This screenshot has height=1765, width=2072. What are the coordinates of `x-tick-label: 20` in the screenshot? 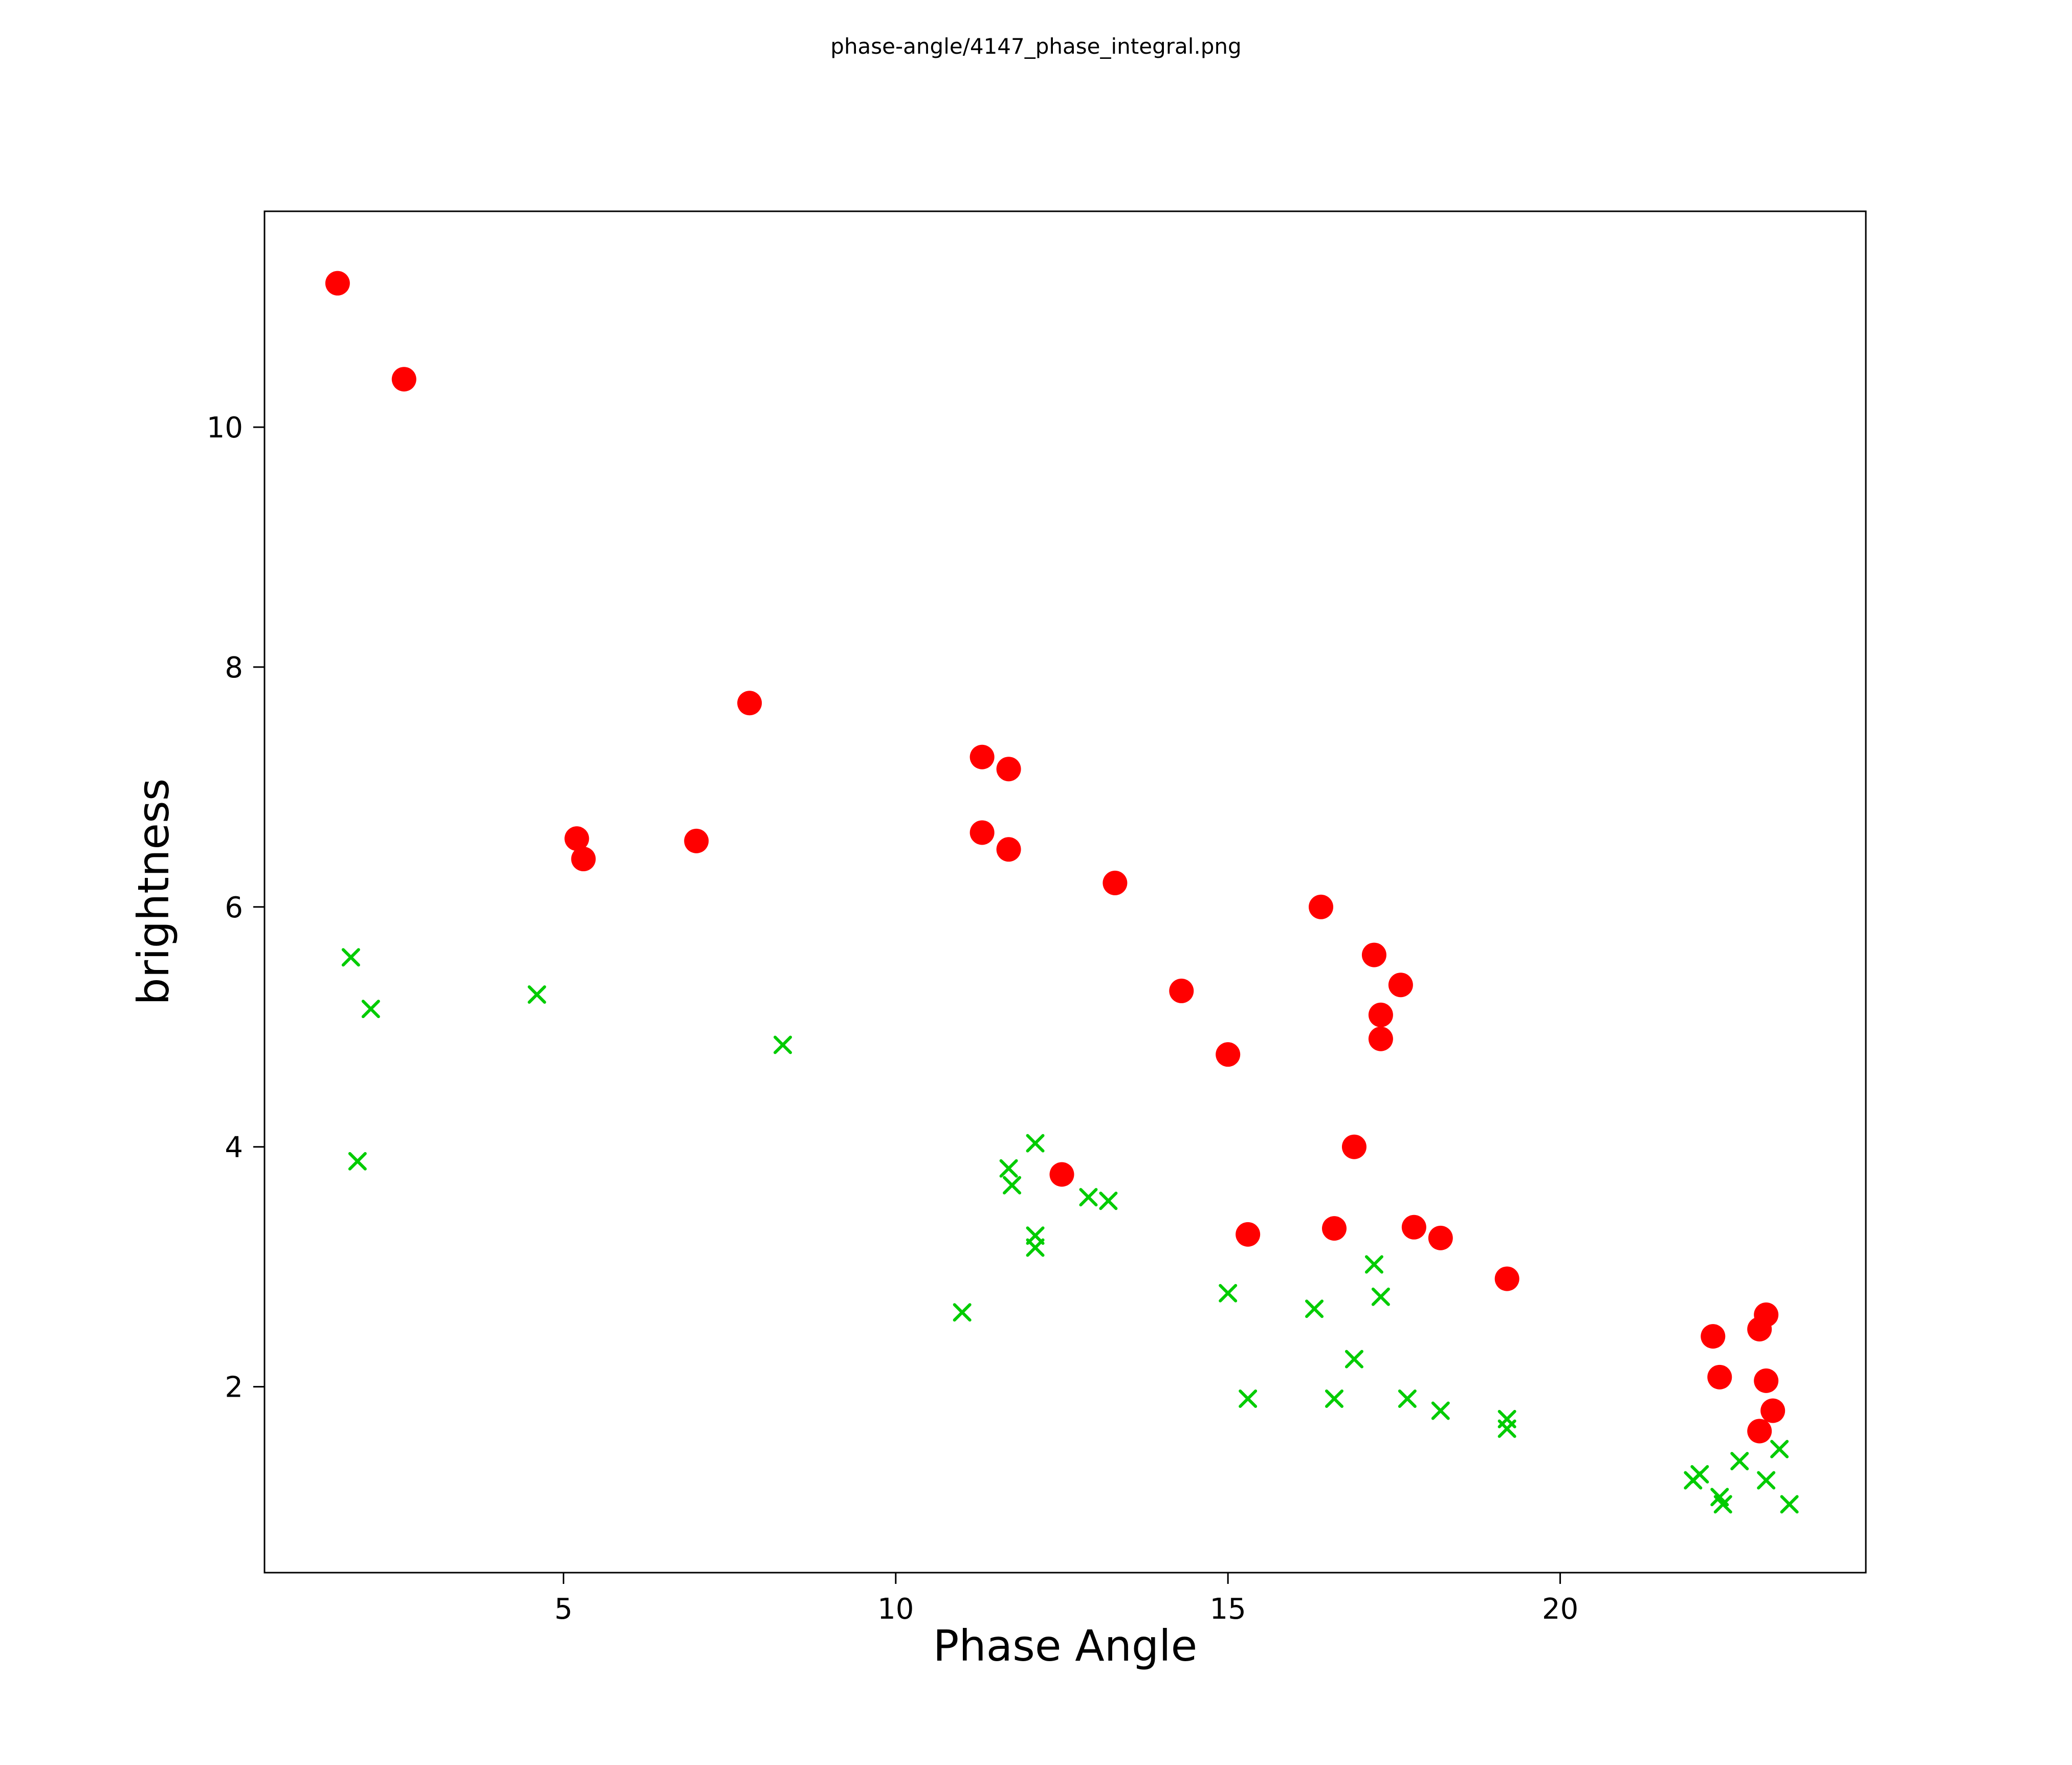 It's located at (1560, 1609).